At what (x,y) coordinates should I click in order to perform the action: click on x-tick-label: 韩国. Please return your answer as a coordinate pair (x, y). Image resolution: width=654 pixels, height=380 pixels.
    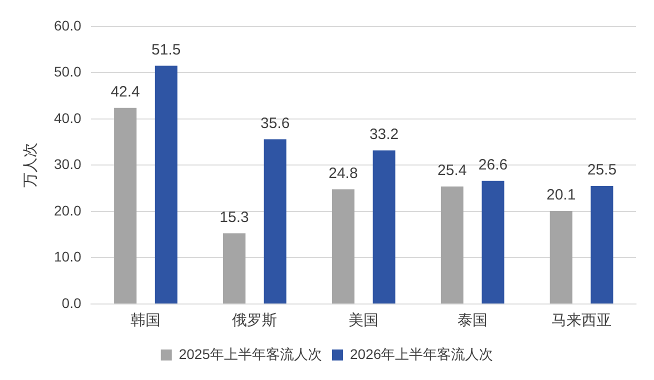
    Looking at the image, I should click on (145, 321).